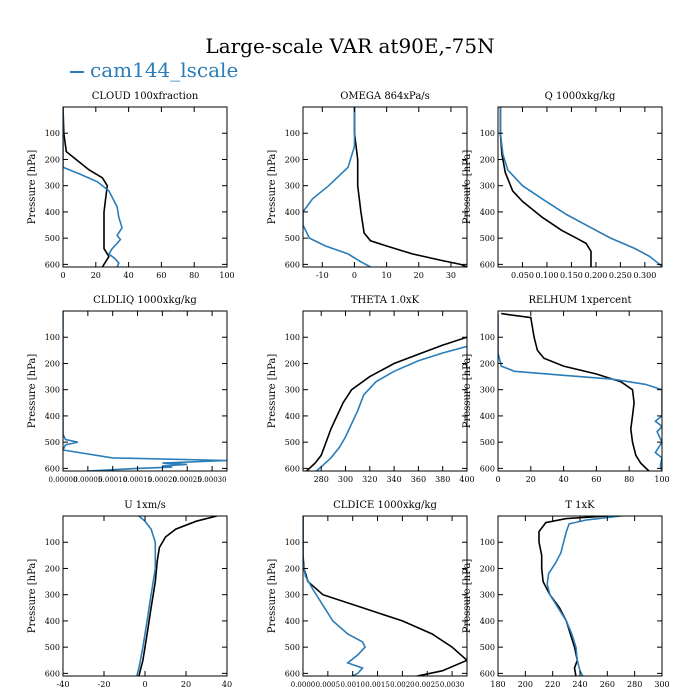 The image size is (700, 700). What do you see at coordinates (547, 275) in the screenshot?
I see `x-tick-label: 0.100` at bounding box center [547, 275].